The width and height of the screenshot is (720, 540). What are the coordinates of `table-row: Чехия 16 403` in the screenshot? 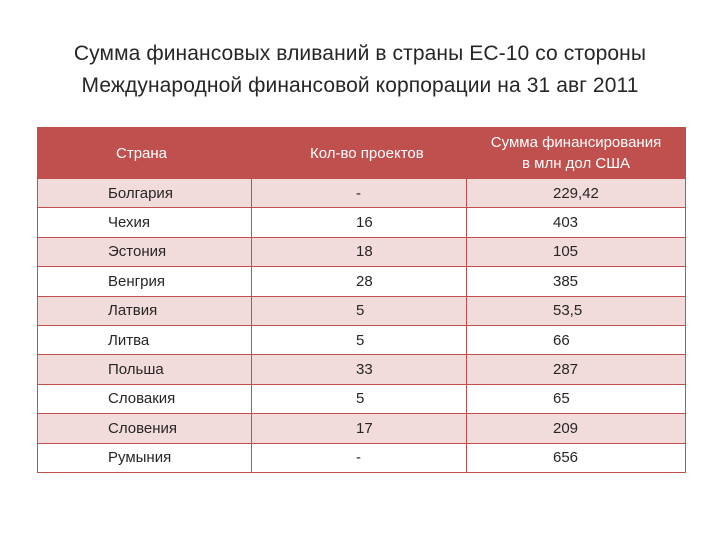 It's located at (361, 222).